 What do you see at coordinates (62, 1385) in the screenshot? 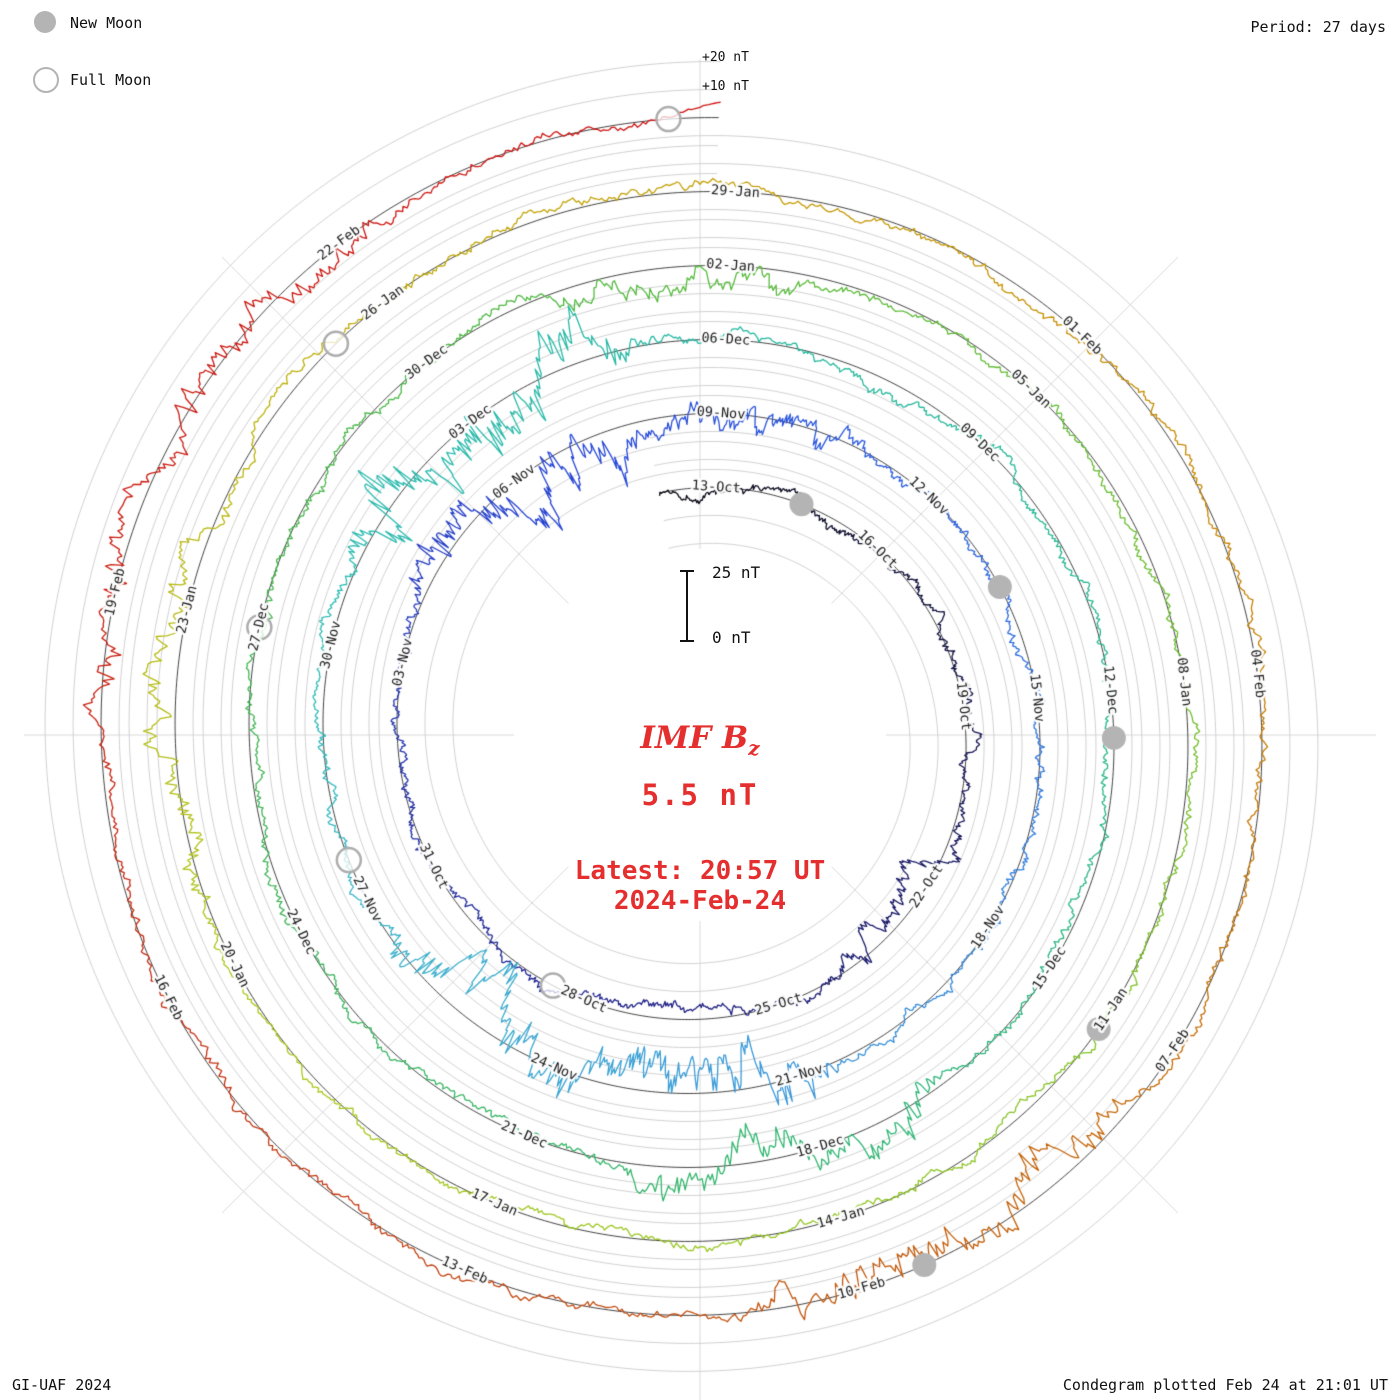
I see `credit-label: GI-UAF 2024` at bounding box center [62, 1385].